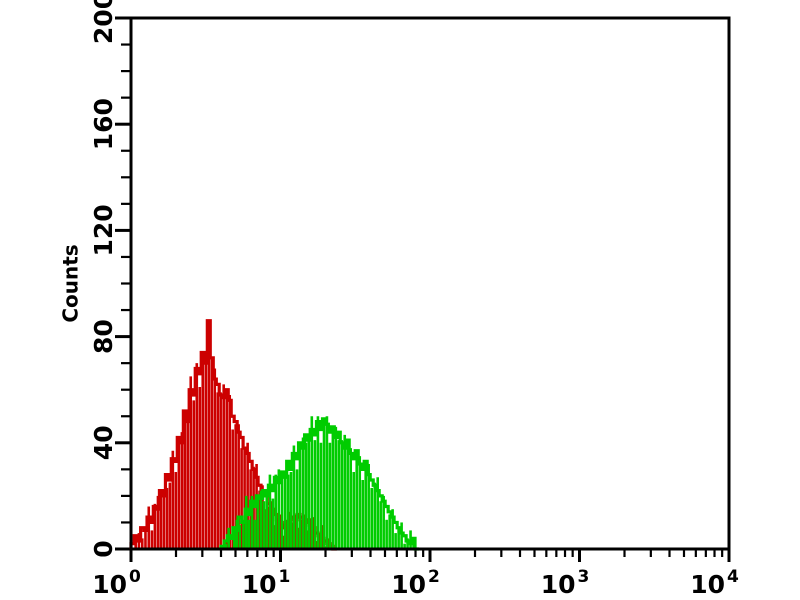 Image resolution: width=800 pixels, height=600 pixels. Describe the element at coordinates (434, 577) in the screenshot. I see `svg-text: 2` at that location.